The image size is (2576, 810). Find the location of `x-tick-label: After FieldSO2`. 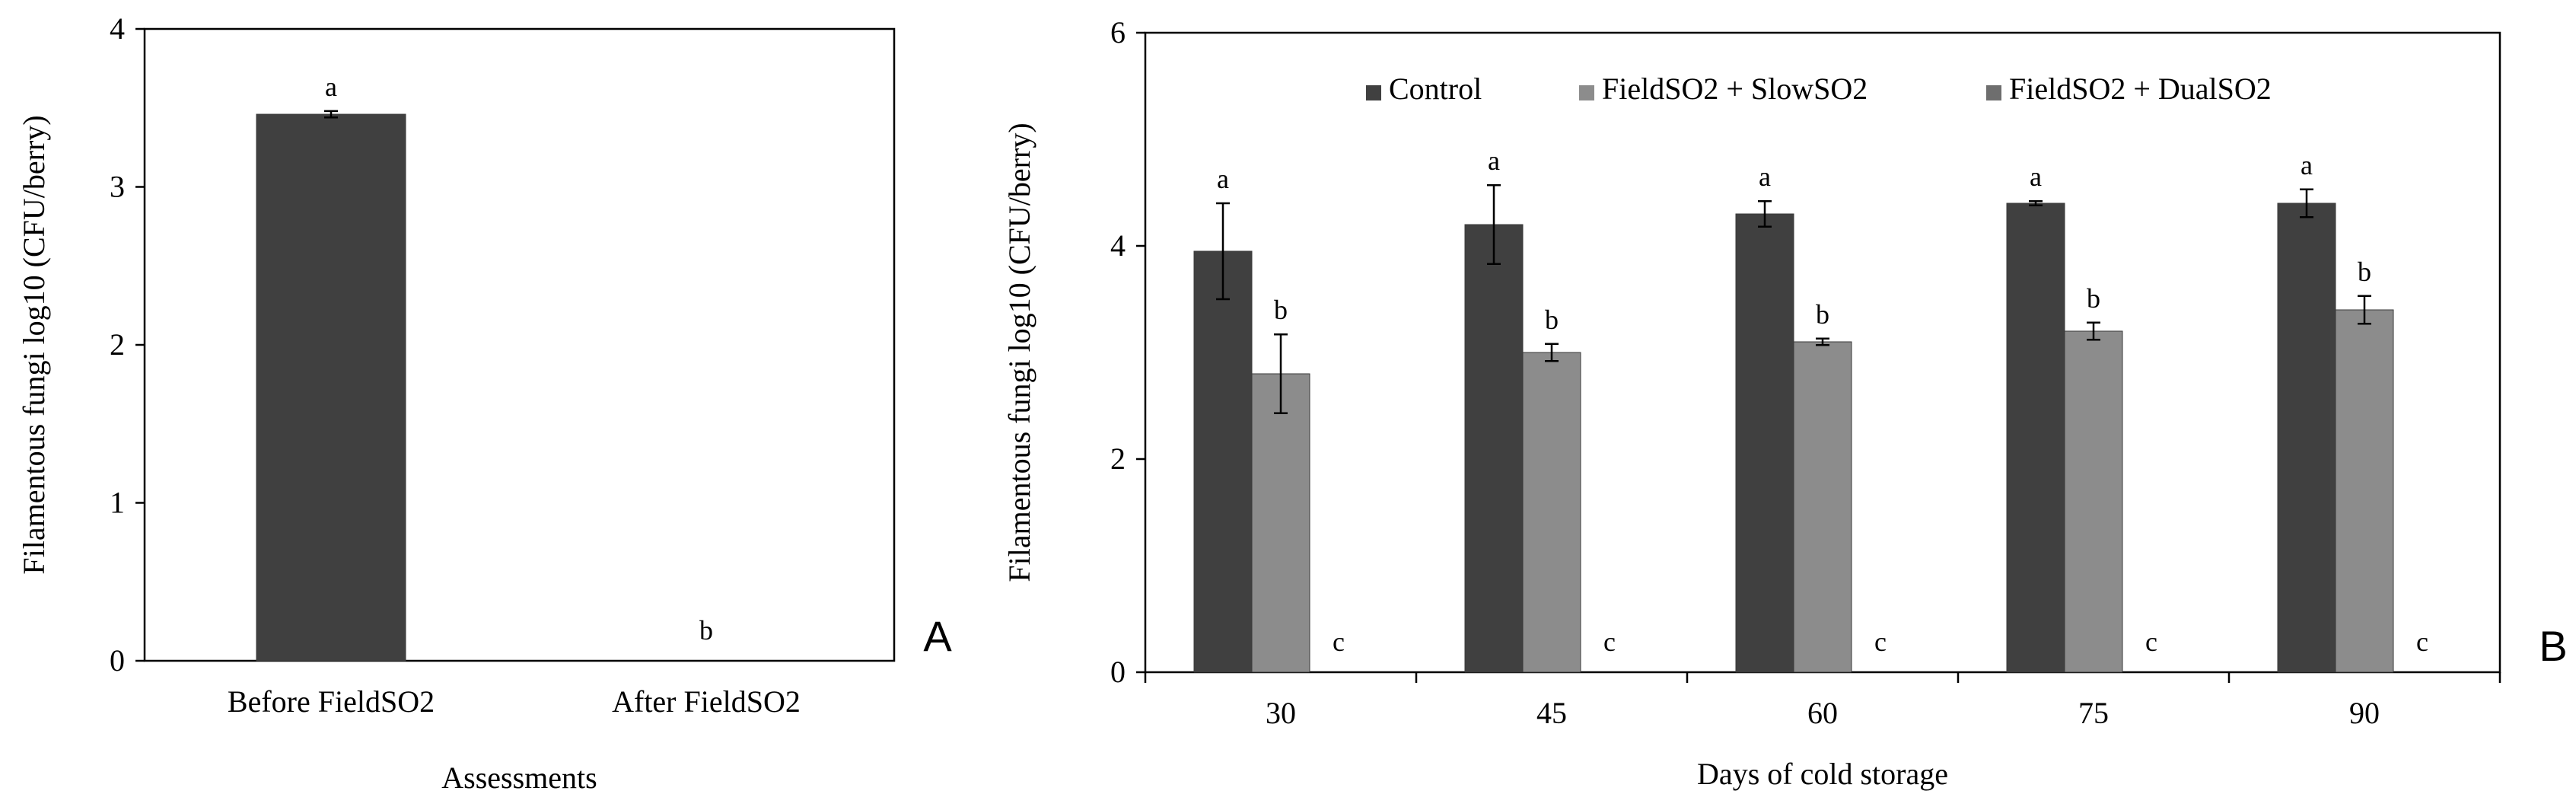

x-tick-label: After FieldSO2 is located at coordinates (706, 701).